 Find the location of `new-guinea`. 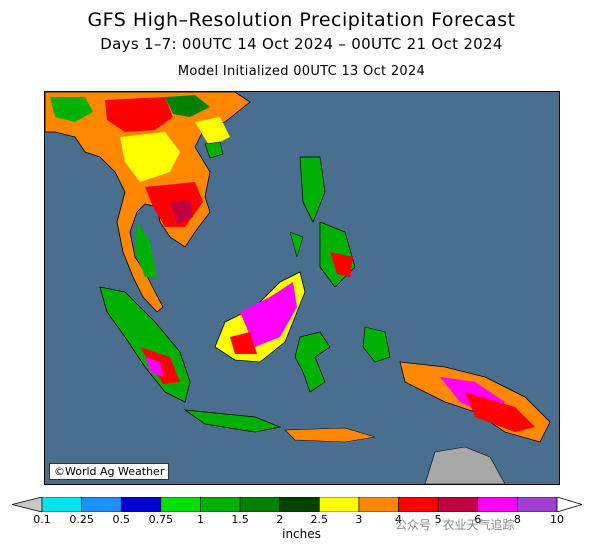

new-guinea is located at coordinates (475, 402).